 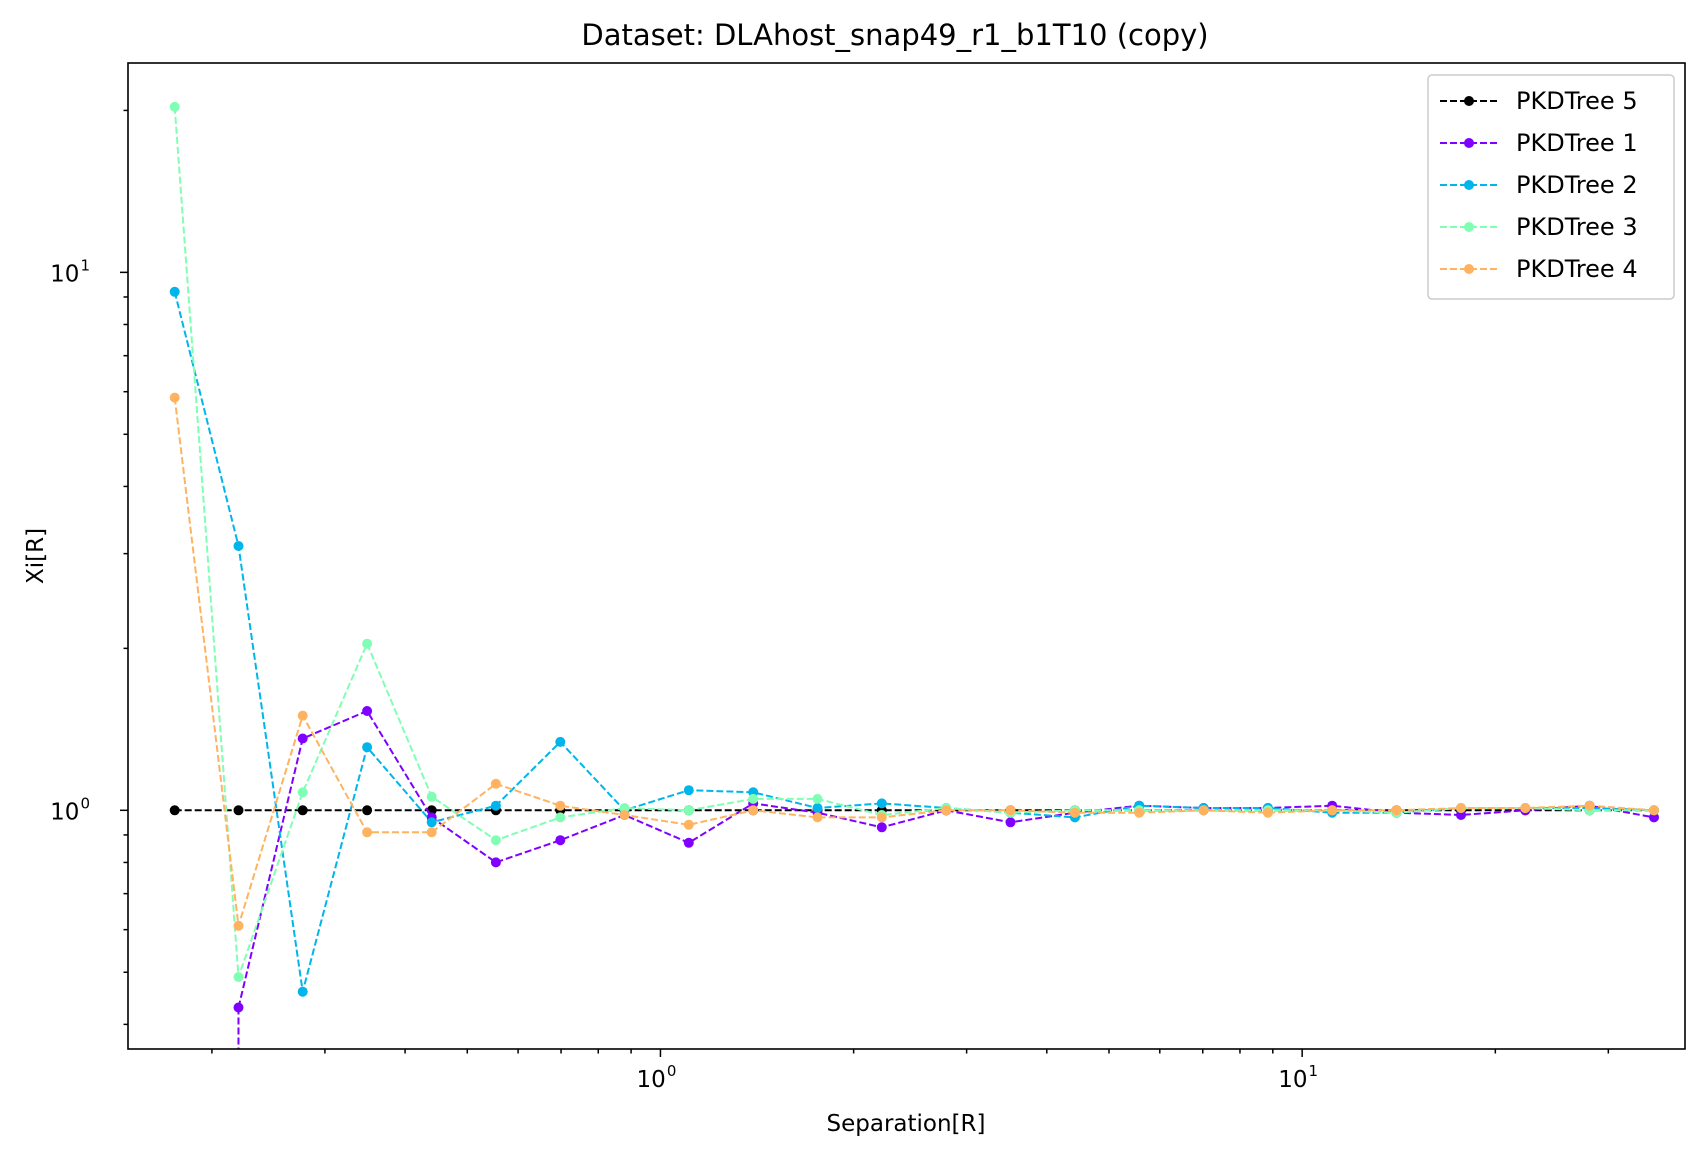 I want to click on legend-label: PKDTree 2, so click(x=1577, y=185).